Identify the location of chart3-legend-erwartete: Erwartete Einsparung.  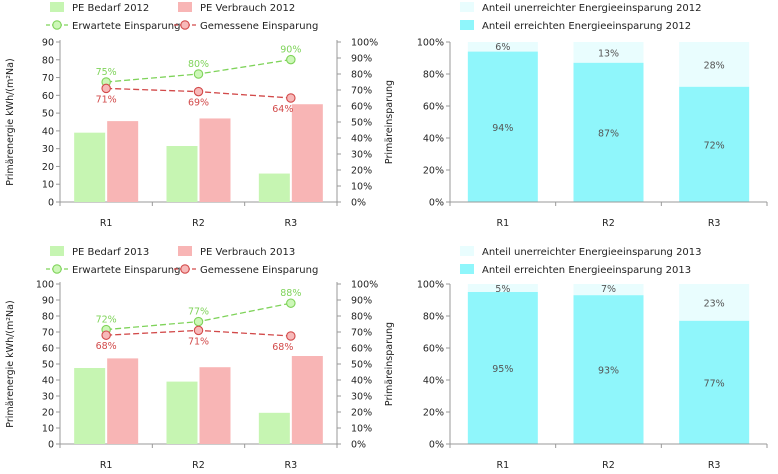
(126, 270).